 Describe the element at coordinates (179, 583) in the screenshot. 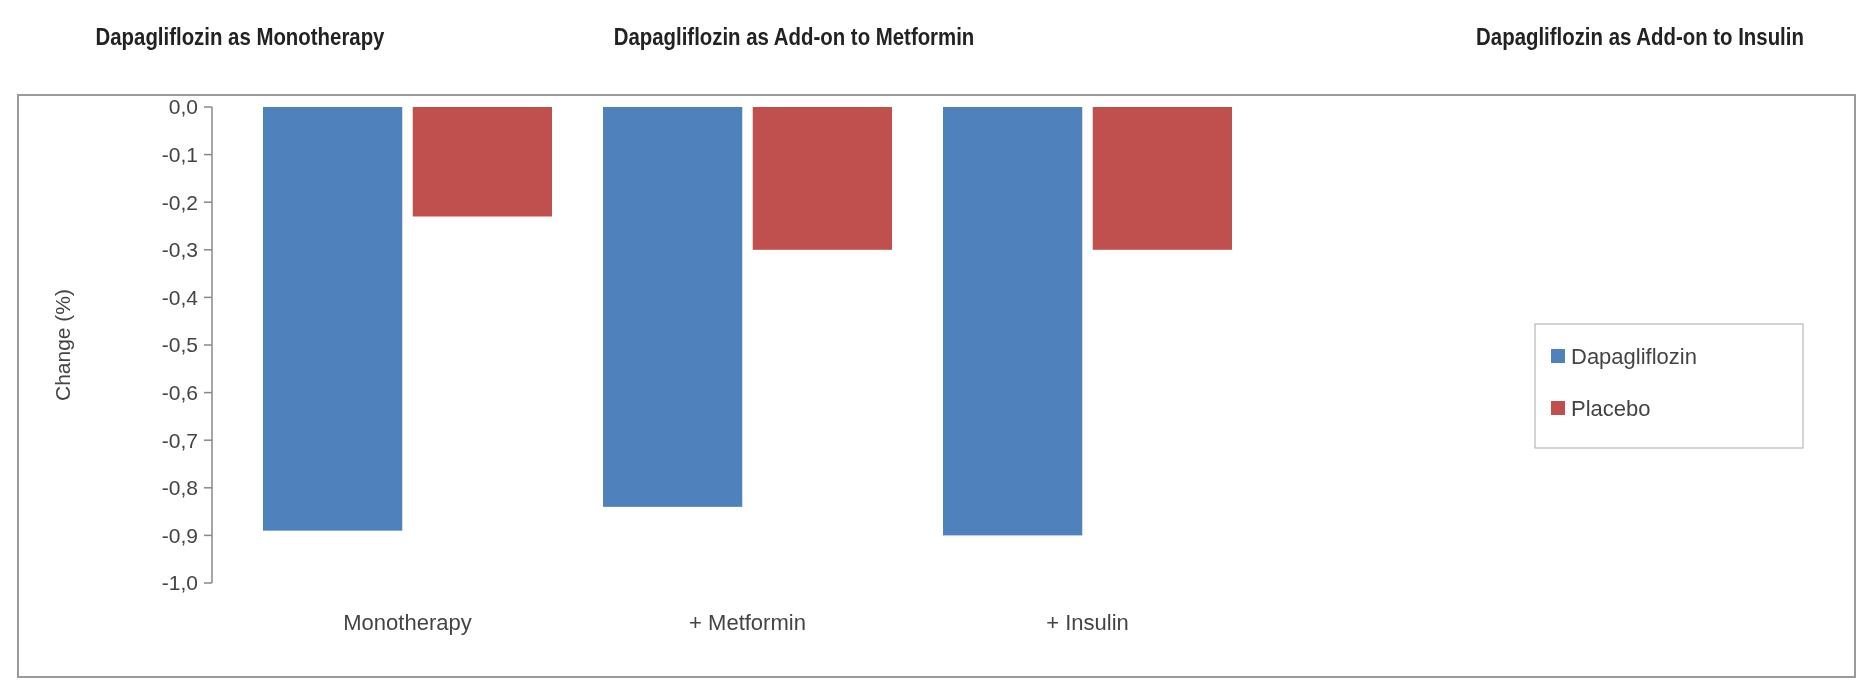

I see `y-tick-label: -1,0` at that location.